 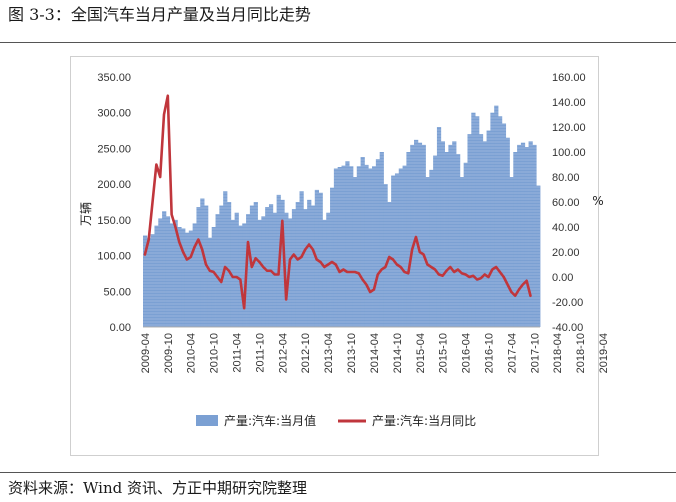 I want to click on y-right-tick-label: 160.00, so click(x=569, y=78).